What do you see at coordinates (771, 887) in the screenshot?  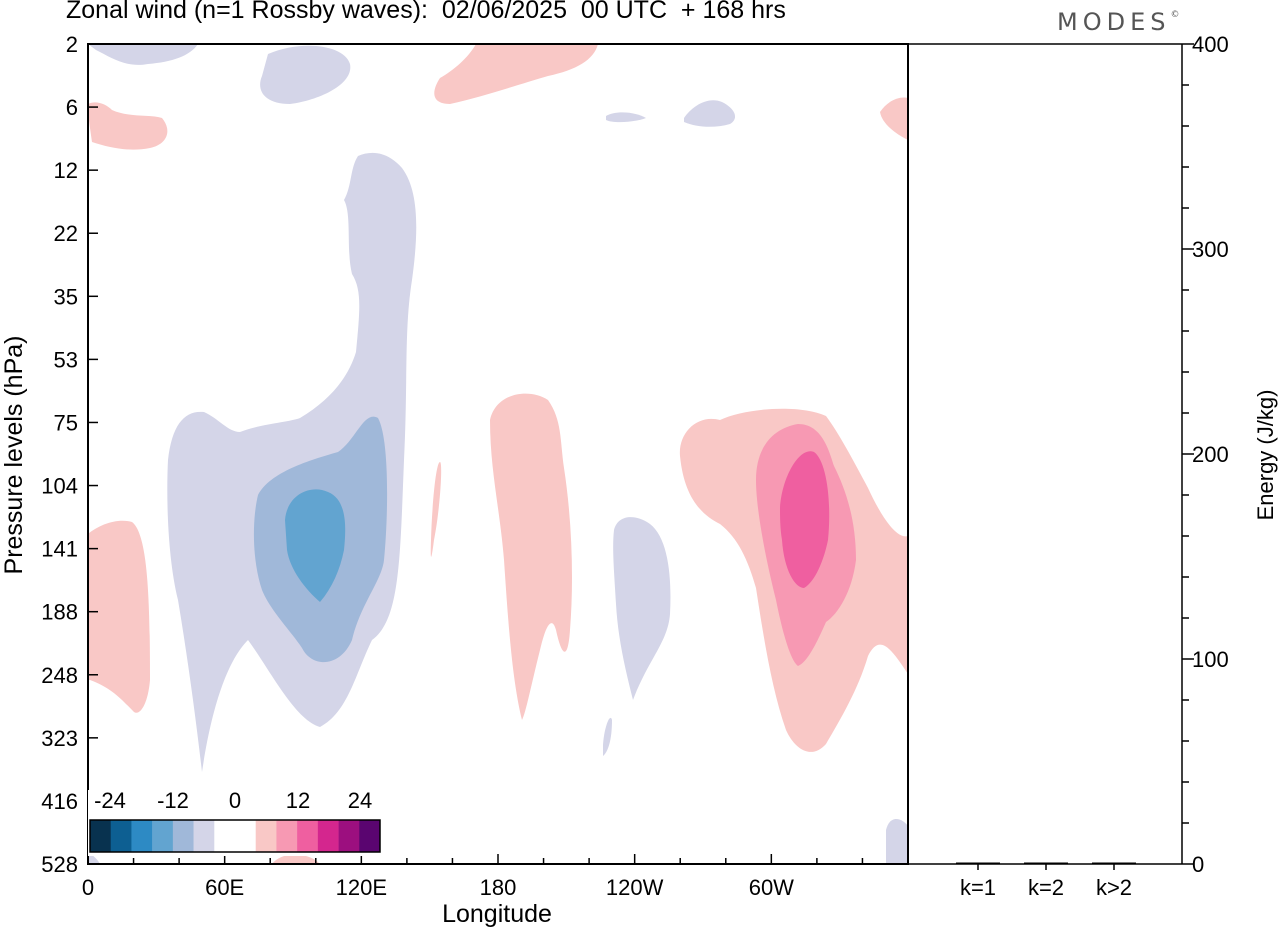 I see `x-tick-label: 60W` at bounding box center [771, 887].